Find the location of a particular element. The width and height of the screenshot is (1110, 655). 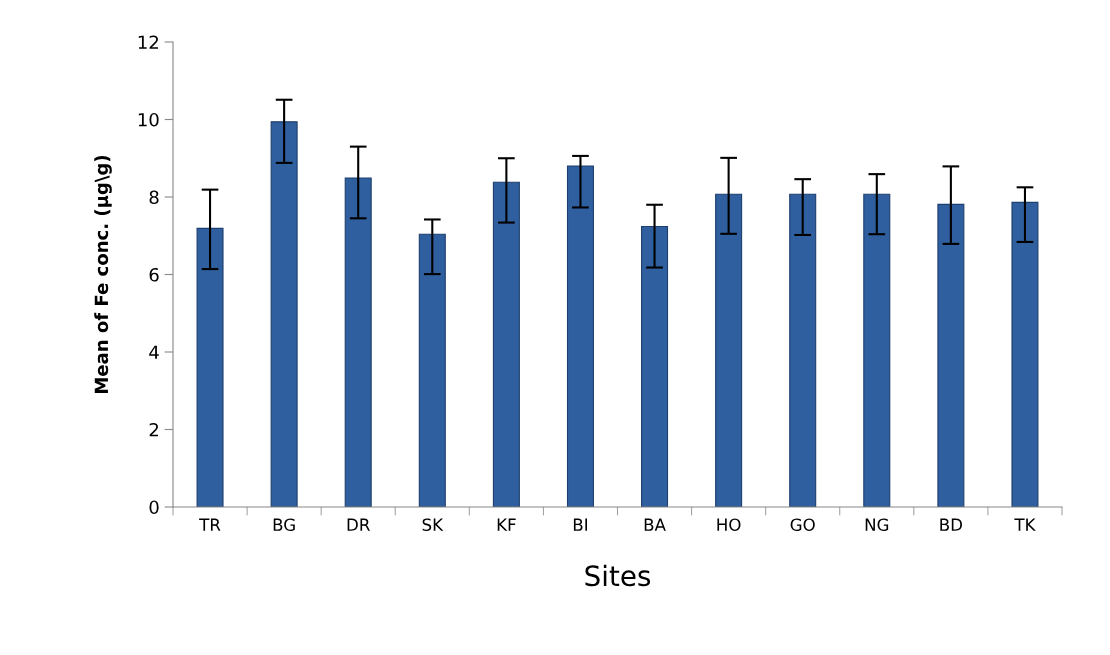

x-tick-label: DR is located at coordinates (358, 524).